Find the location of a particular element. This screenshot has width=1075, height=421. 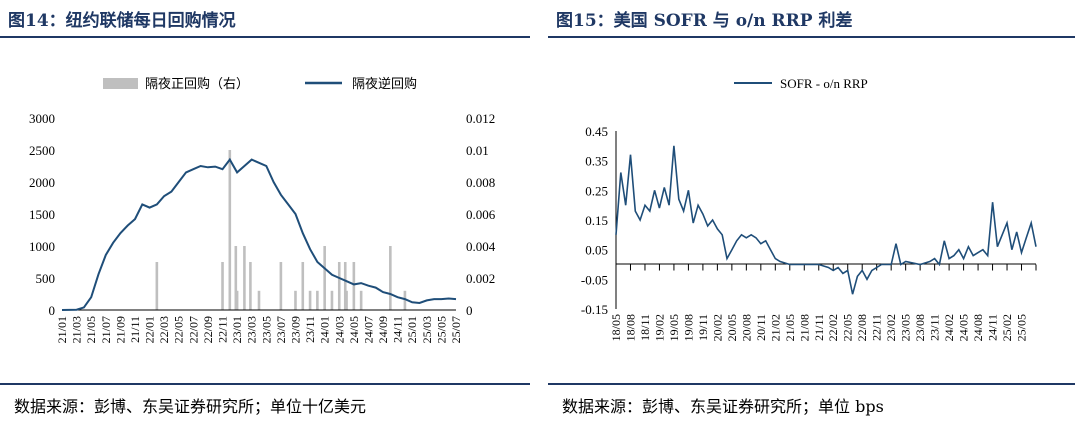

right-chart-y-tick-label: 0.25 is located at coordinates (596, 190).